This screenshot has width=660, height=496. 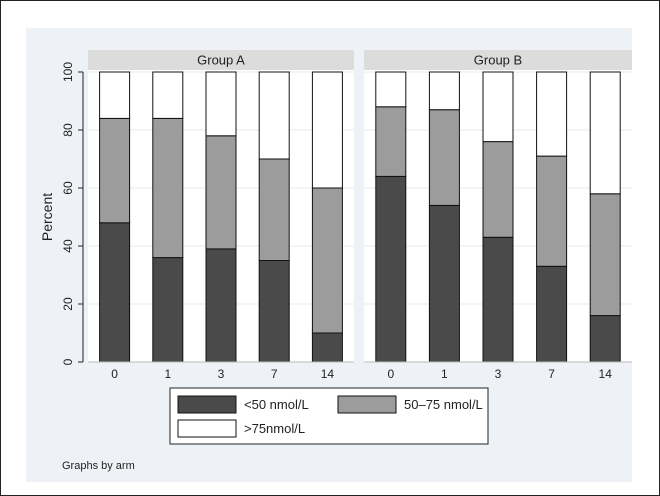 I want to click on y-tick-label: 20, so click(x=68, y=304).